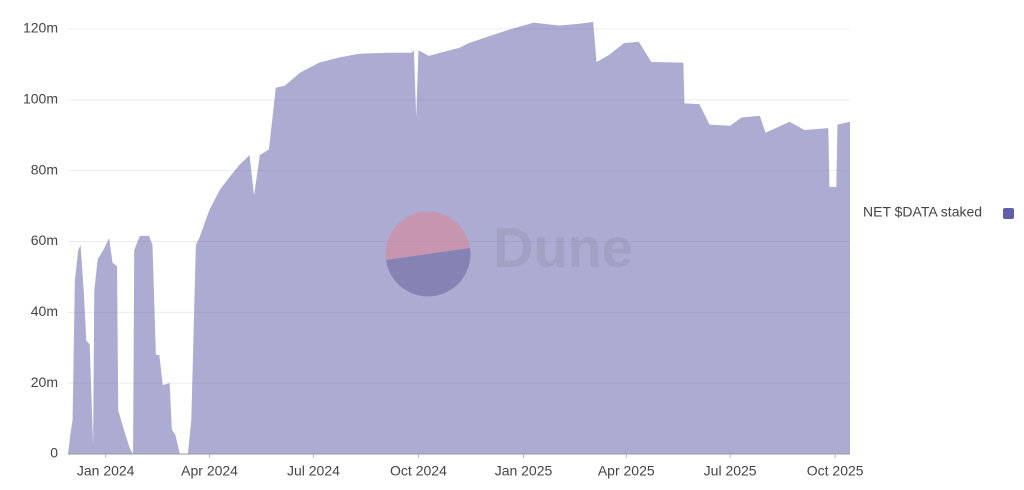  What do you see at coordinates (428, 272) in the screenshot?
I see `logo-bottom` at bounding box center [428, 272].